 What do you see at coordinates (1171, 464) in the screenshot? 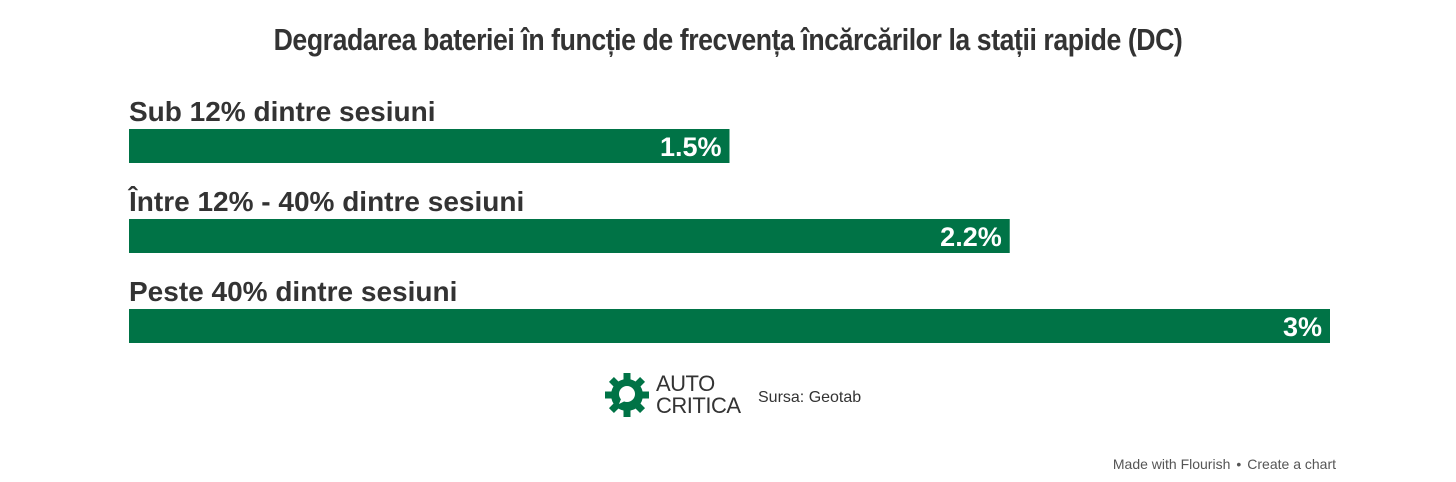
I see `made-with-flourish-link: Made with Flourish` at bounding box center [1171, 464].